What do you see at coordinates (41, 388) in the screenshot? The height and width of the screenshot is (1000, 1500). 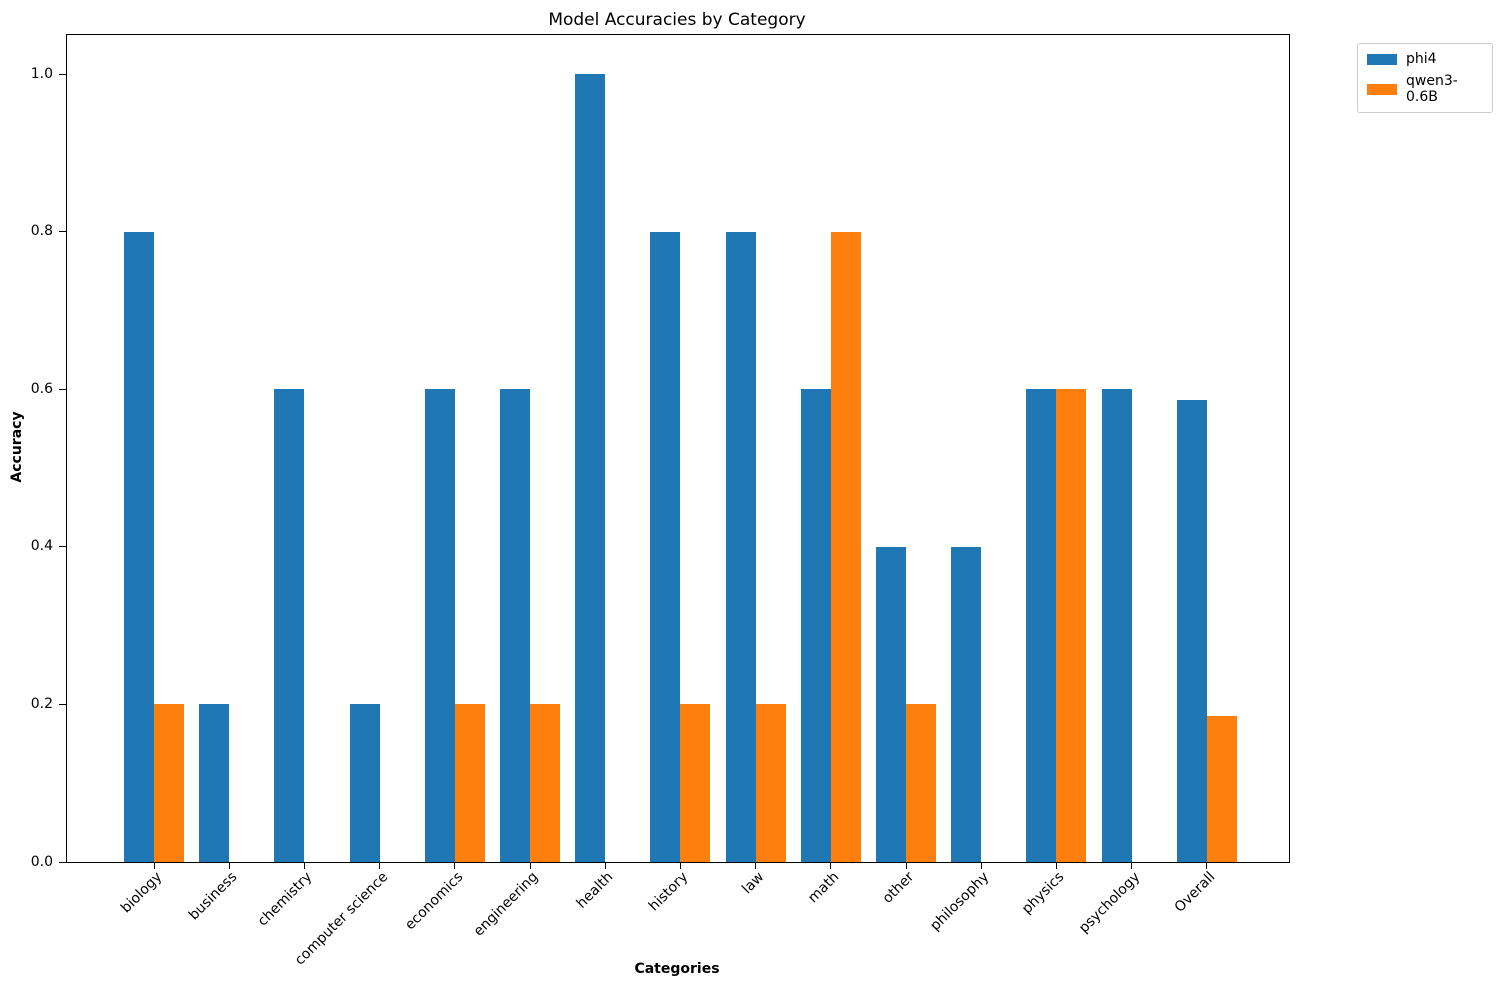 I see `y-tick-label: 0.6` at bounding box center [41, 388].